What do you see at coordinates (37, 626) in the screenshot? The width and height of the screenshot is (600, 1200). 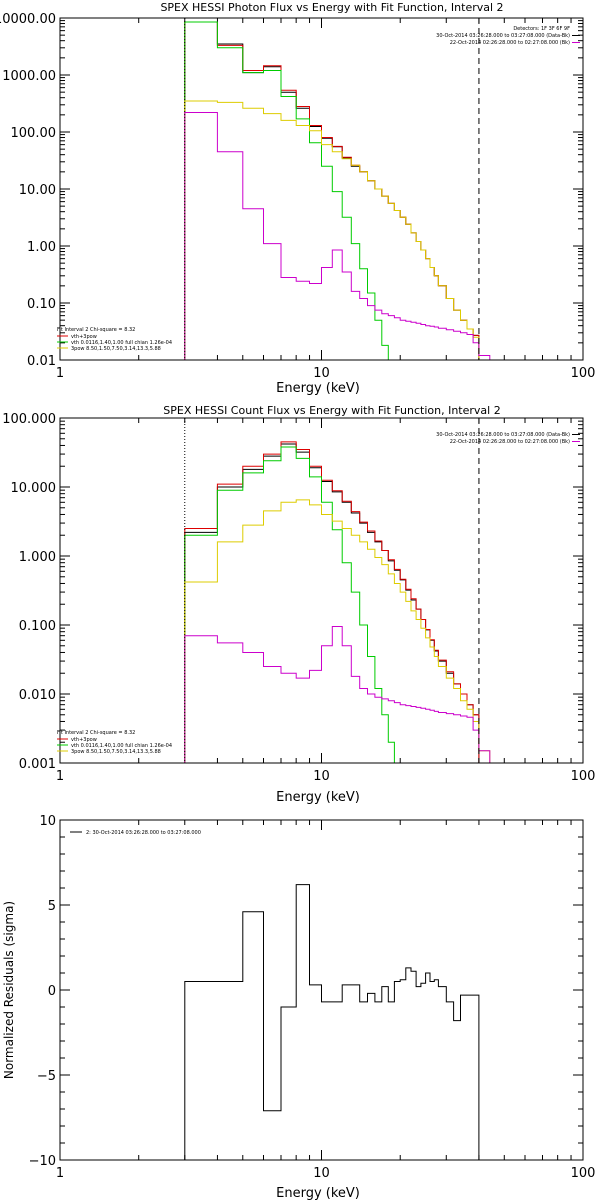 I see `y-tick-label: 0.100` at bounding box center [37, 626].